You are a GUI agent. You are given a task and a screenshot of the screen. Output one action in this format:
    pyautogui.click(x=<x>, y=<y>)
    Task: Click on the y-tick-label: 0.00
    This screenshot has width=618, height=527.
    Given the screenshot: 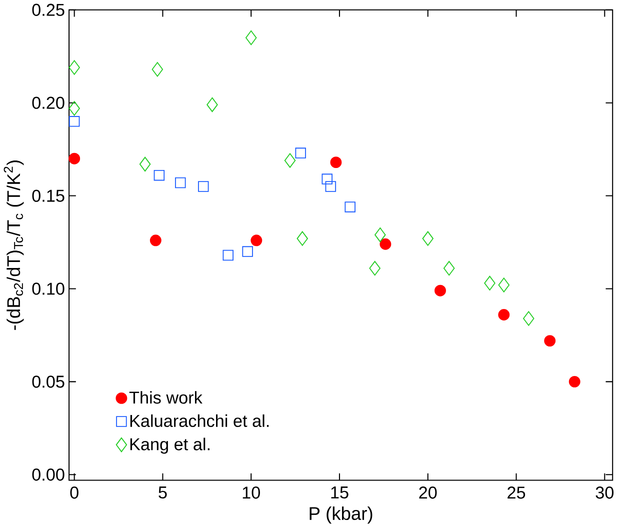 What is the action you would take?
    pyautogui.click(x=48, y=474)
    